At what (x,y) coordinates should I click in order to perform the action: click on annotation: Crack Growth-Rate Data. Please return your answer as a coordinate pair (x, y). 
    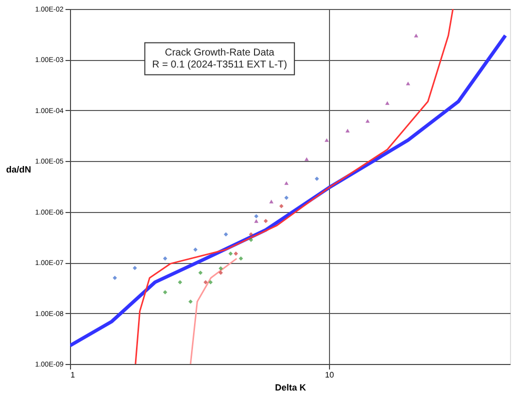
    Looking at the image, I should click on (219, 53).